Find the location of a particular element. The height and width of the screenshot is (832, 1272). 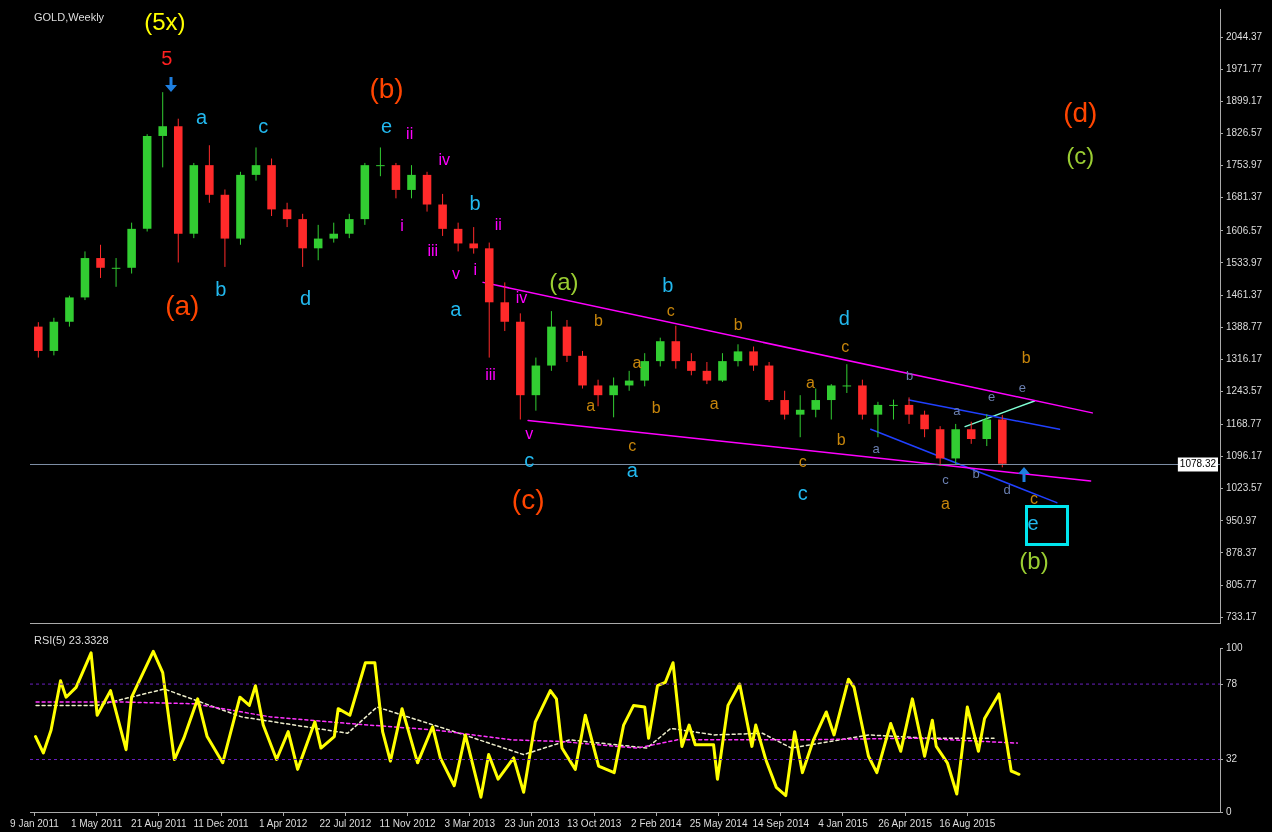

annotation: (b) is located at coordinates (386, 88).